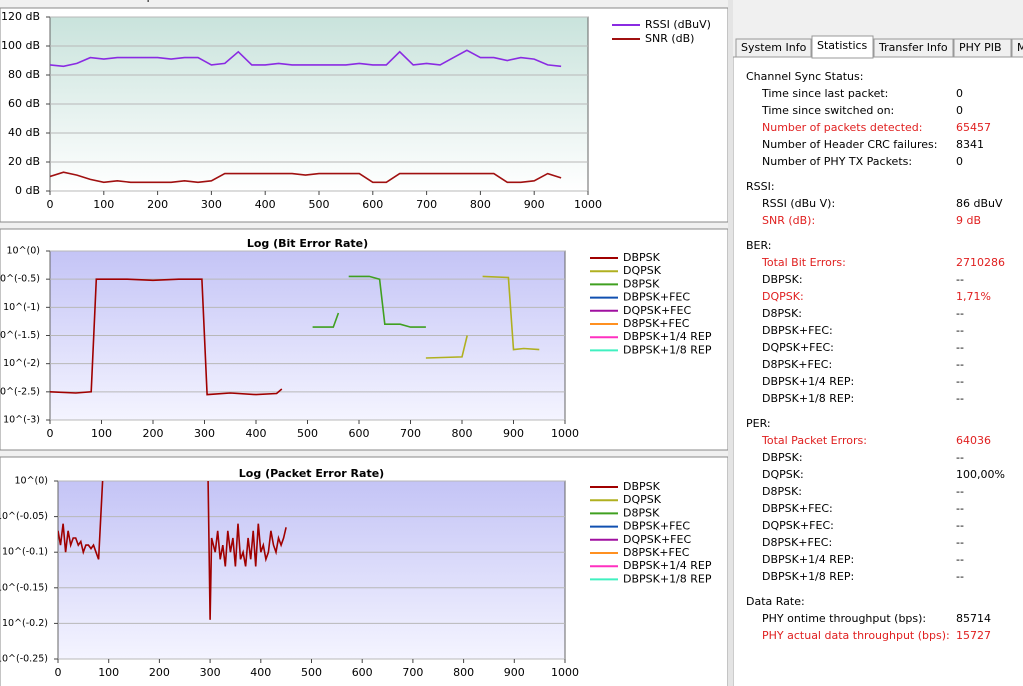  What do you see at coordinates (159, 1) in the screenshot?
I see `menu-item: Options` at bounding box center [159, 1].